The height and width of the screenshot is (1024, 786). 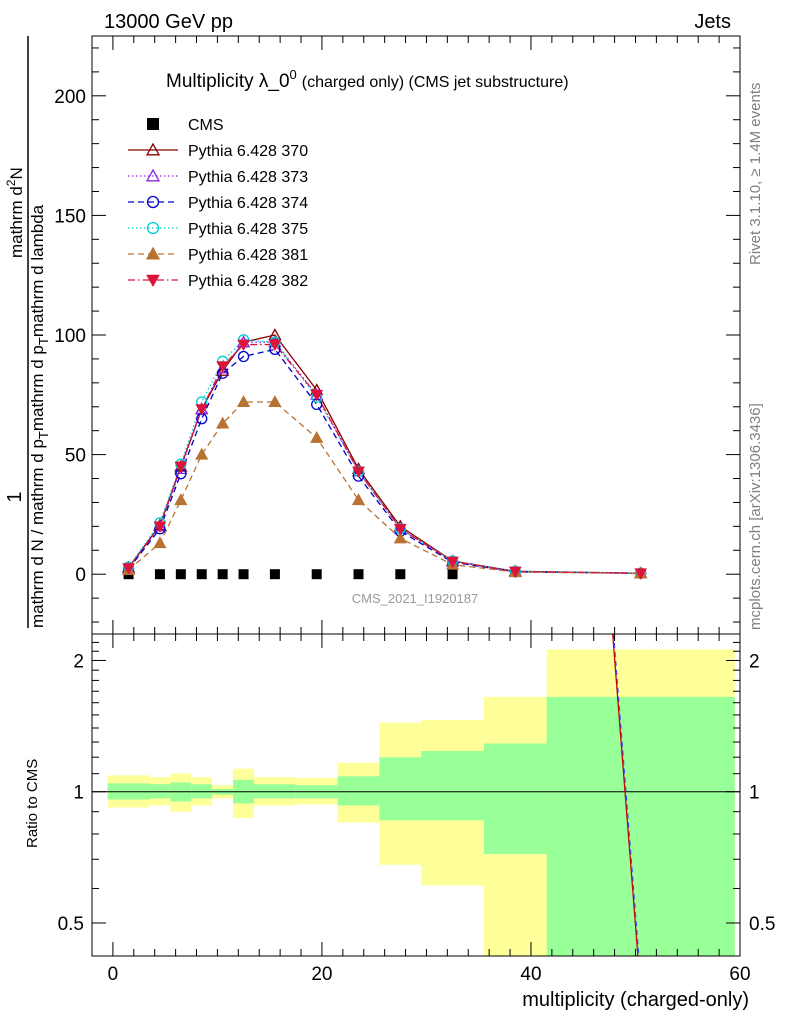 I want to click on ylabel-den-d: T, so click(x=43, y=341).